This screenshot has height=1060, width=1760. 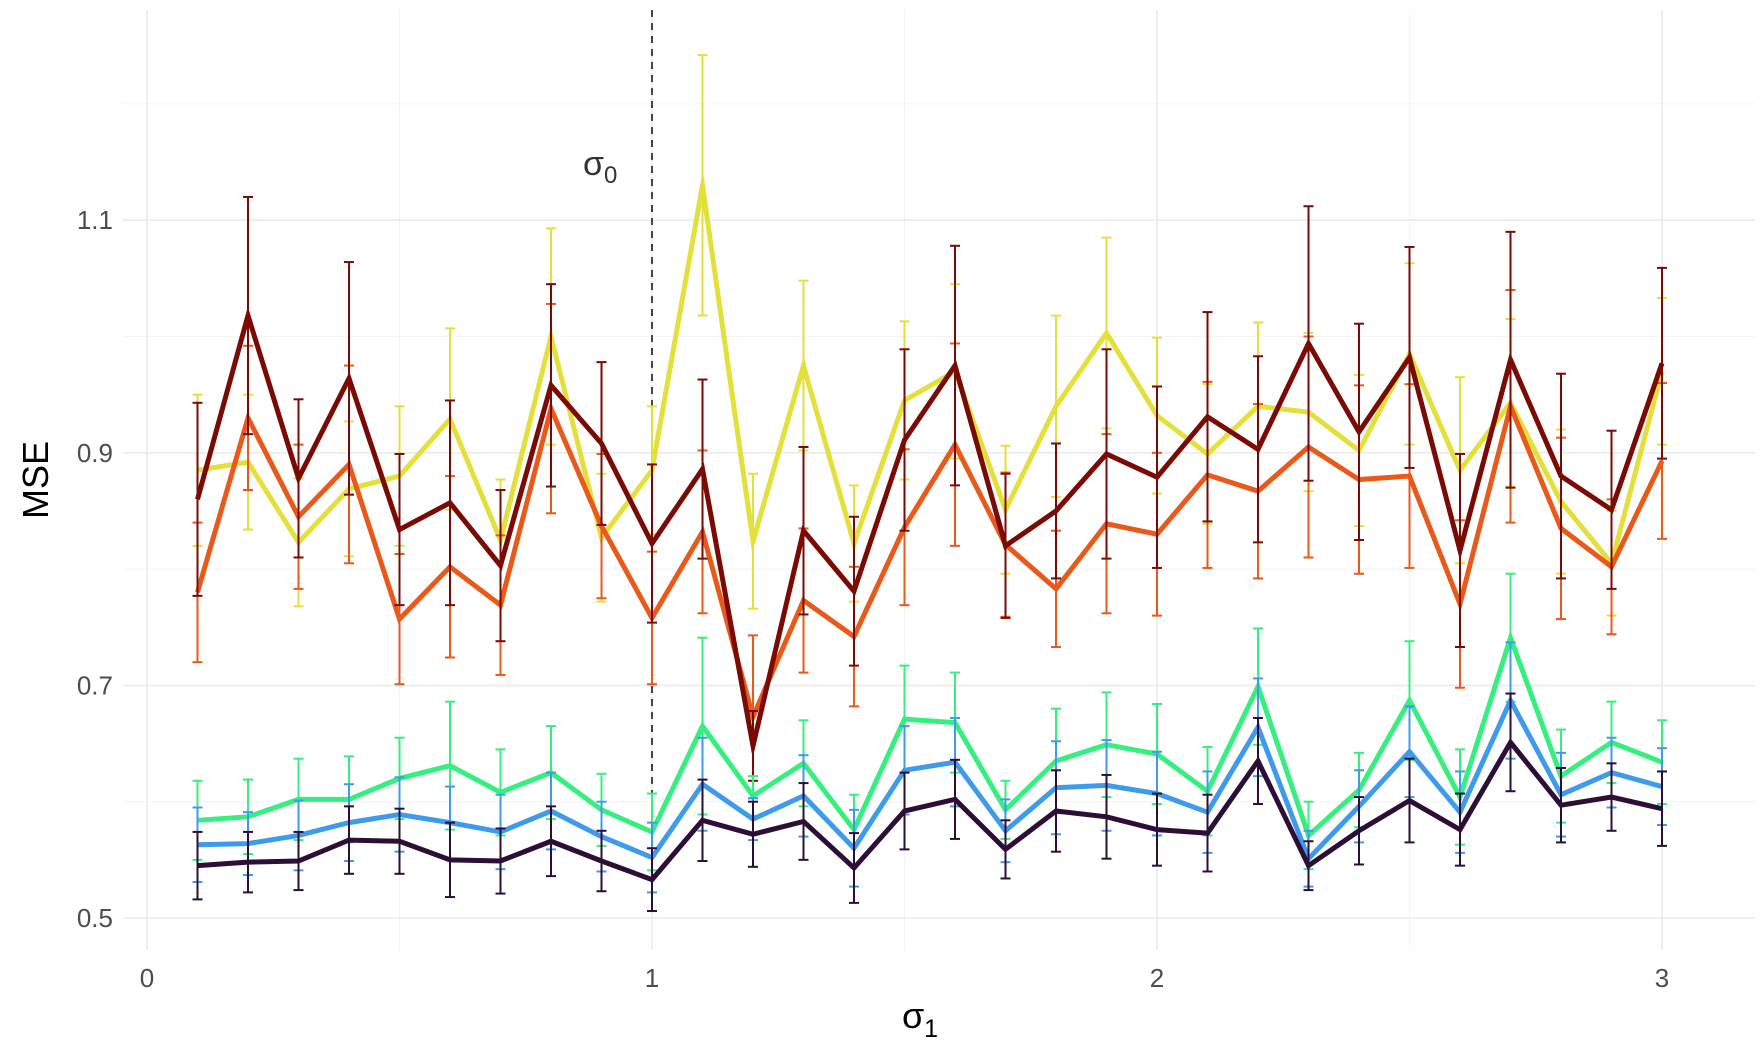 I want to click on reference-line-label: σ0, so click(x=600, y=167).